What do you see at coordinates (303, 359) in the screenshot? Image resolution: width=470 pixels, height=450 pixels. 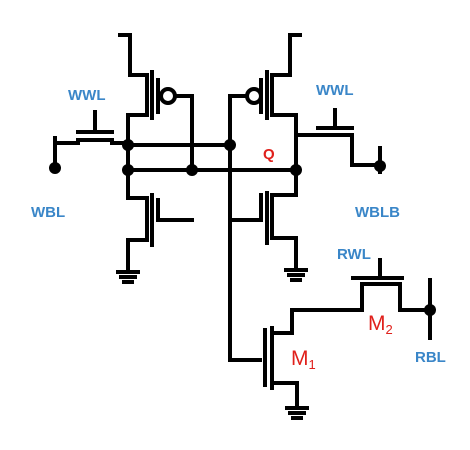 I see `m1-label: M1` at bounding box center [303, 359].